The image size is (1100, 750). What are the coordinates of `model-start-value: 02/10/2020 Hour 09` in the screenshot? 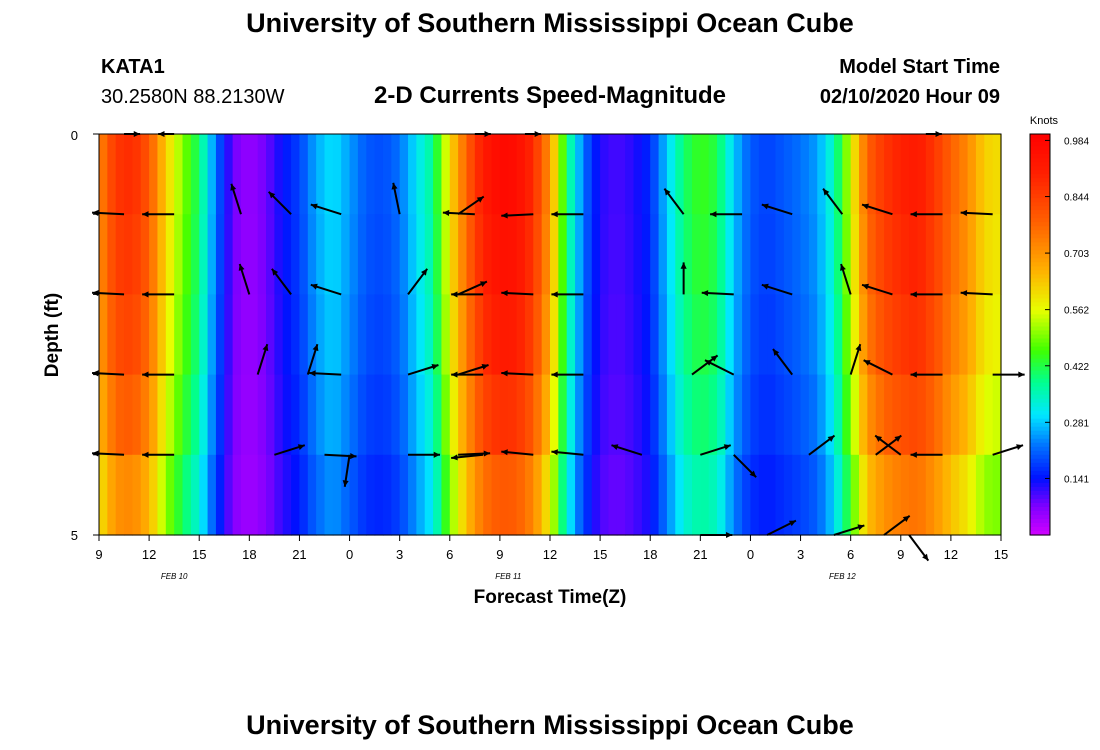 It's located at (909, 97).